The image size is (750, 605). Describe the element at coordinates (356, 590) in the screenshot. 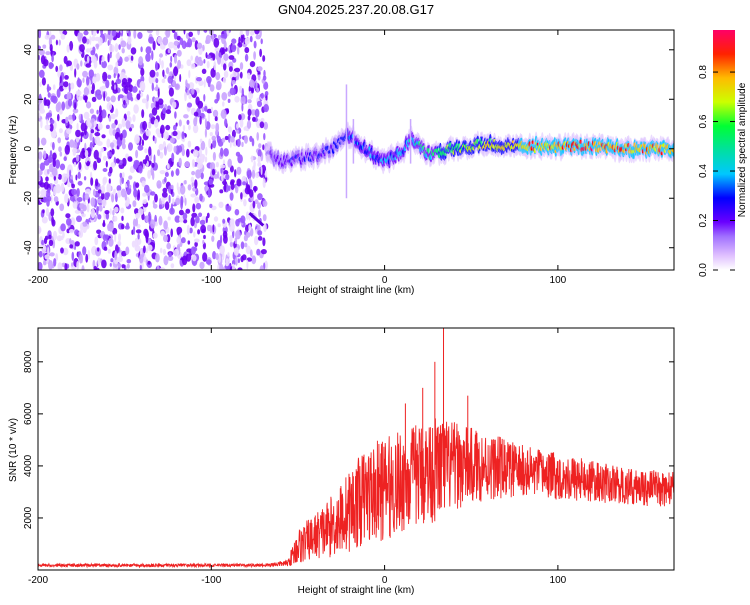

I see `snr-xlabel: Height of straight line (km)` at that location.